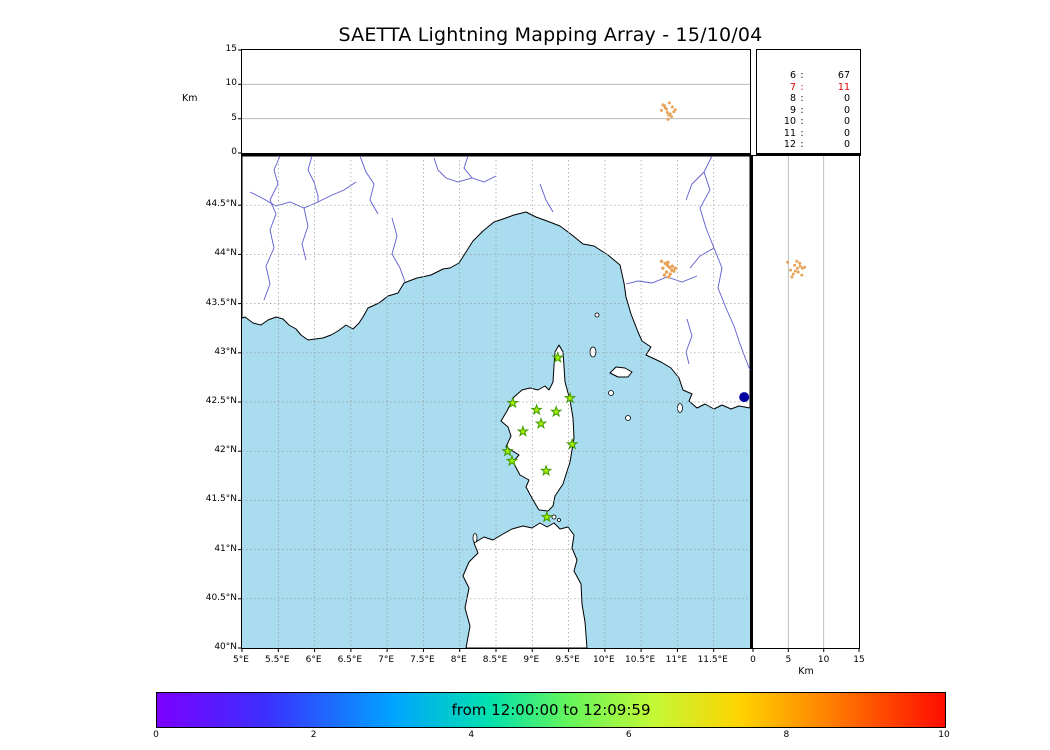 This screenshot has height=750, width=1050. What do you see at coordinates (221, 597) in the screenshot?
I see `lat-tick-label: 40.5°N` at bounding box center [221, 597].